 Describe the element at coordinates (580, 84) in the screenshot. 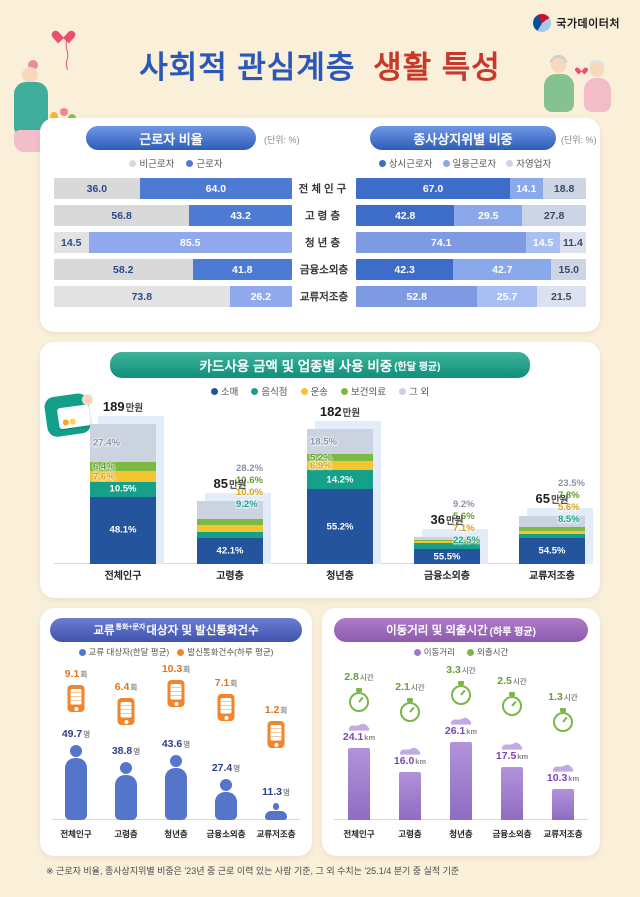

I see `illustration-elderly-couple` at that location.